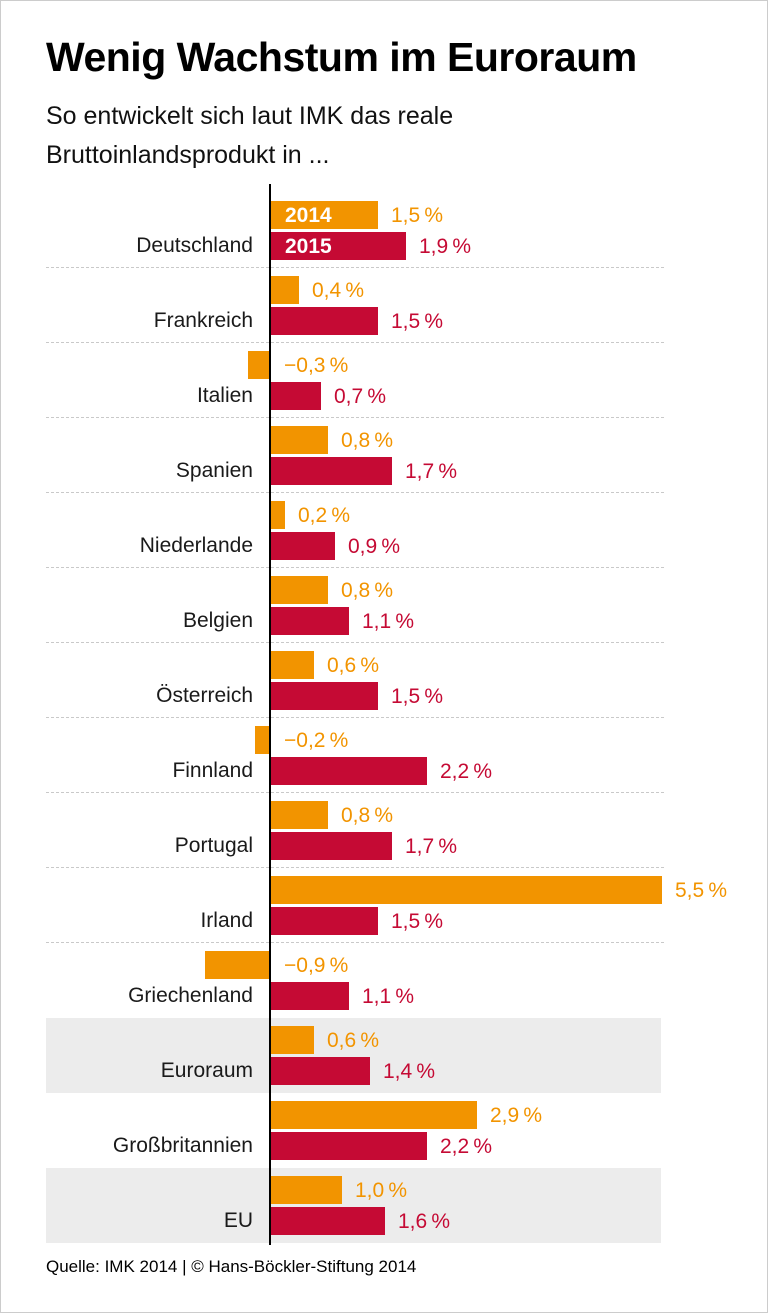 This screenshot has width=768, height=1313. Describe the element at coordinates (316, 365) in the screenshot. I see `value-label-2014: −0,3 %` at that location.